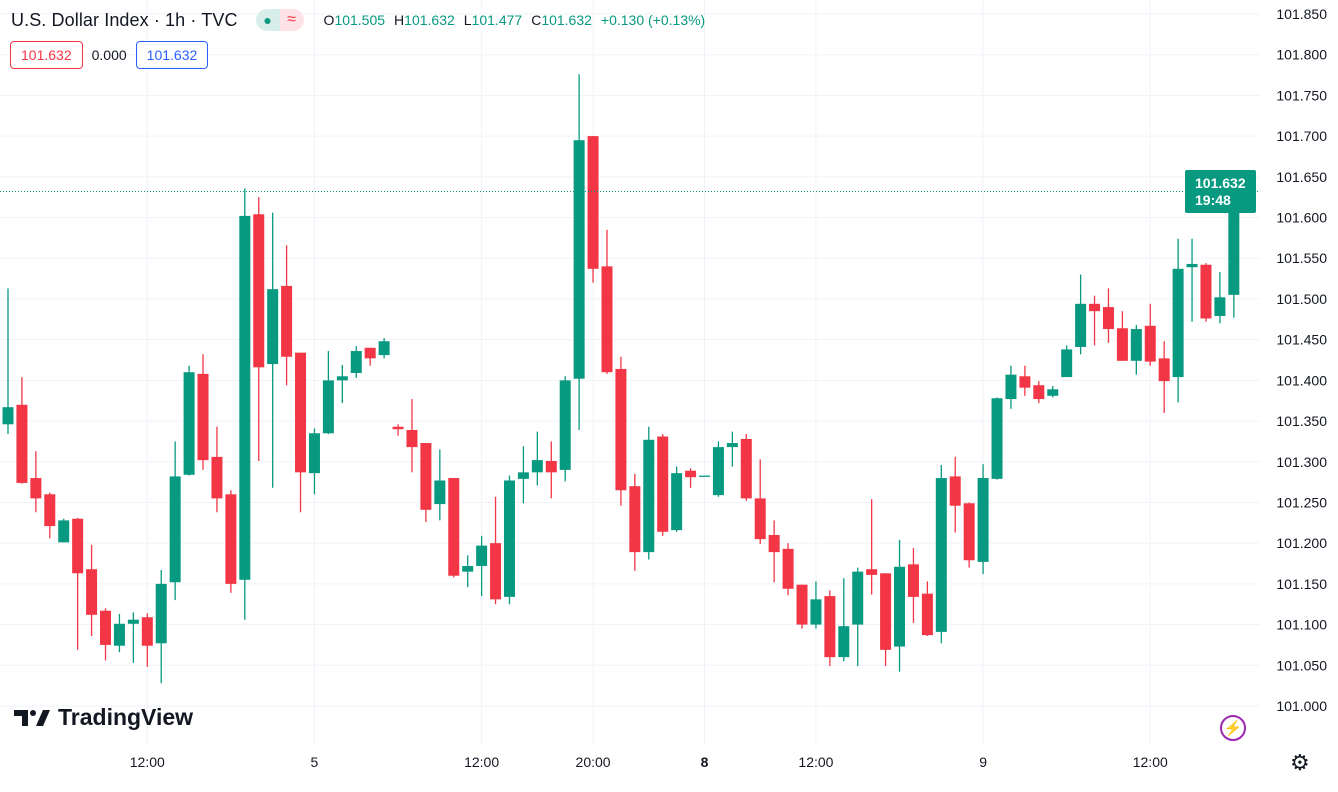  I want to click on change-value: +0.130 (+0.13%), so click(653, 20).